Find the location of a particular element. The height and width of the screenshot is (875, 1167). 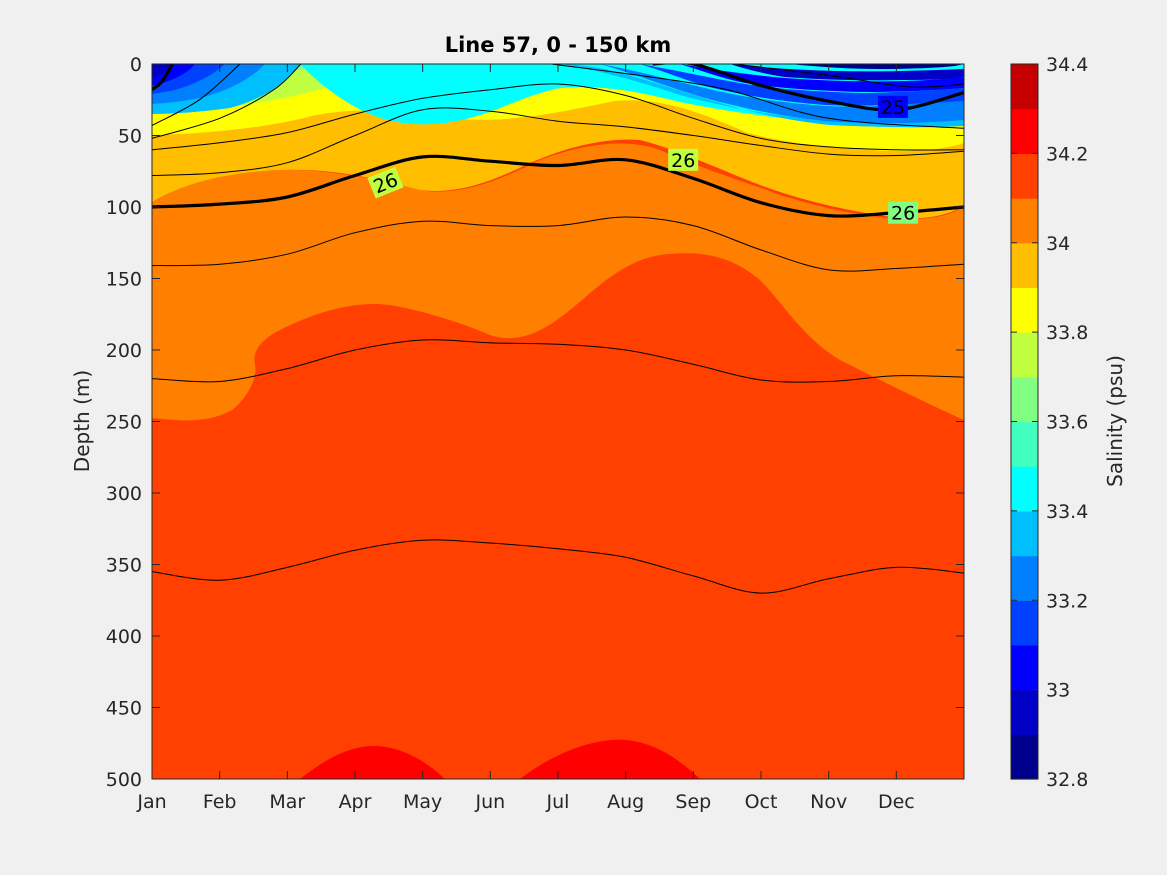

isopycnal-label: 25 is located at coordinates (892, 107).